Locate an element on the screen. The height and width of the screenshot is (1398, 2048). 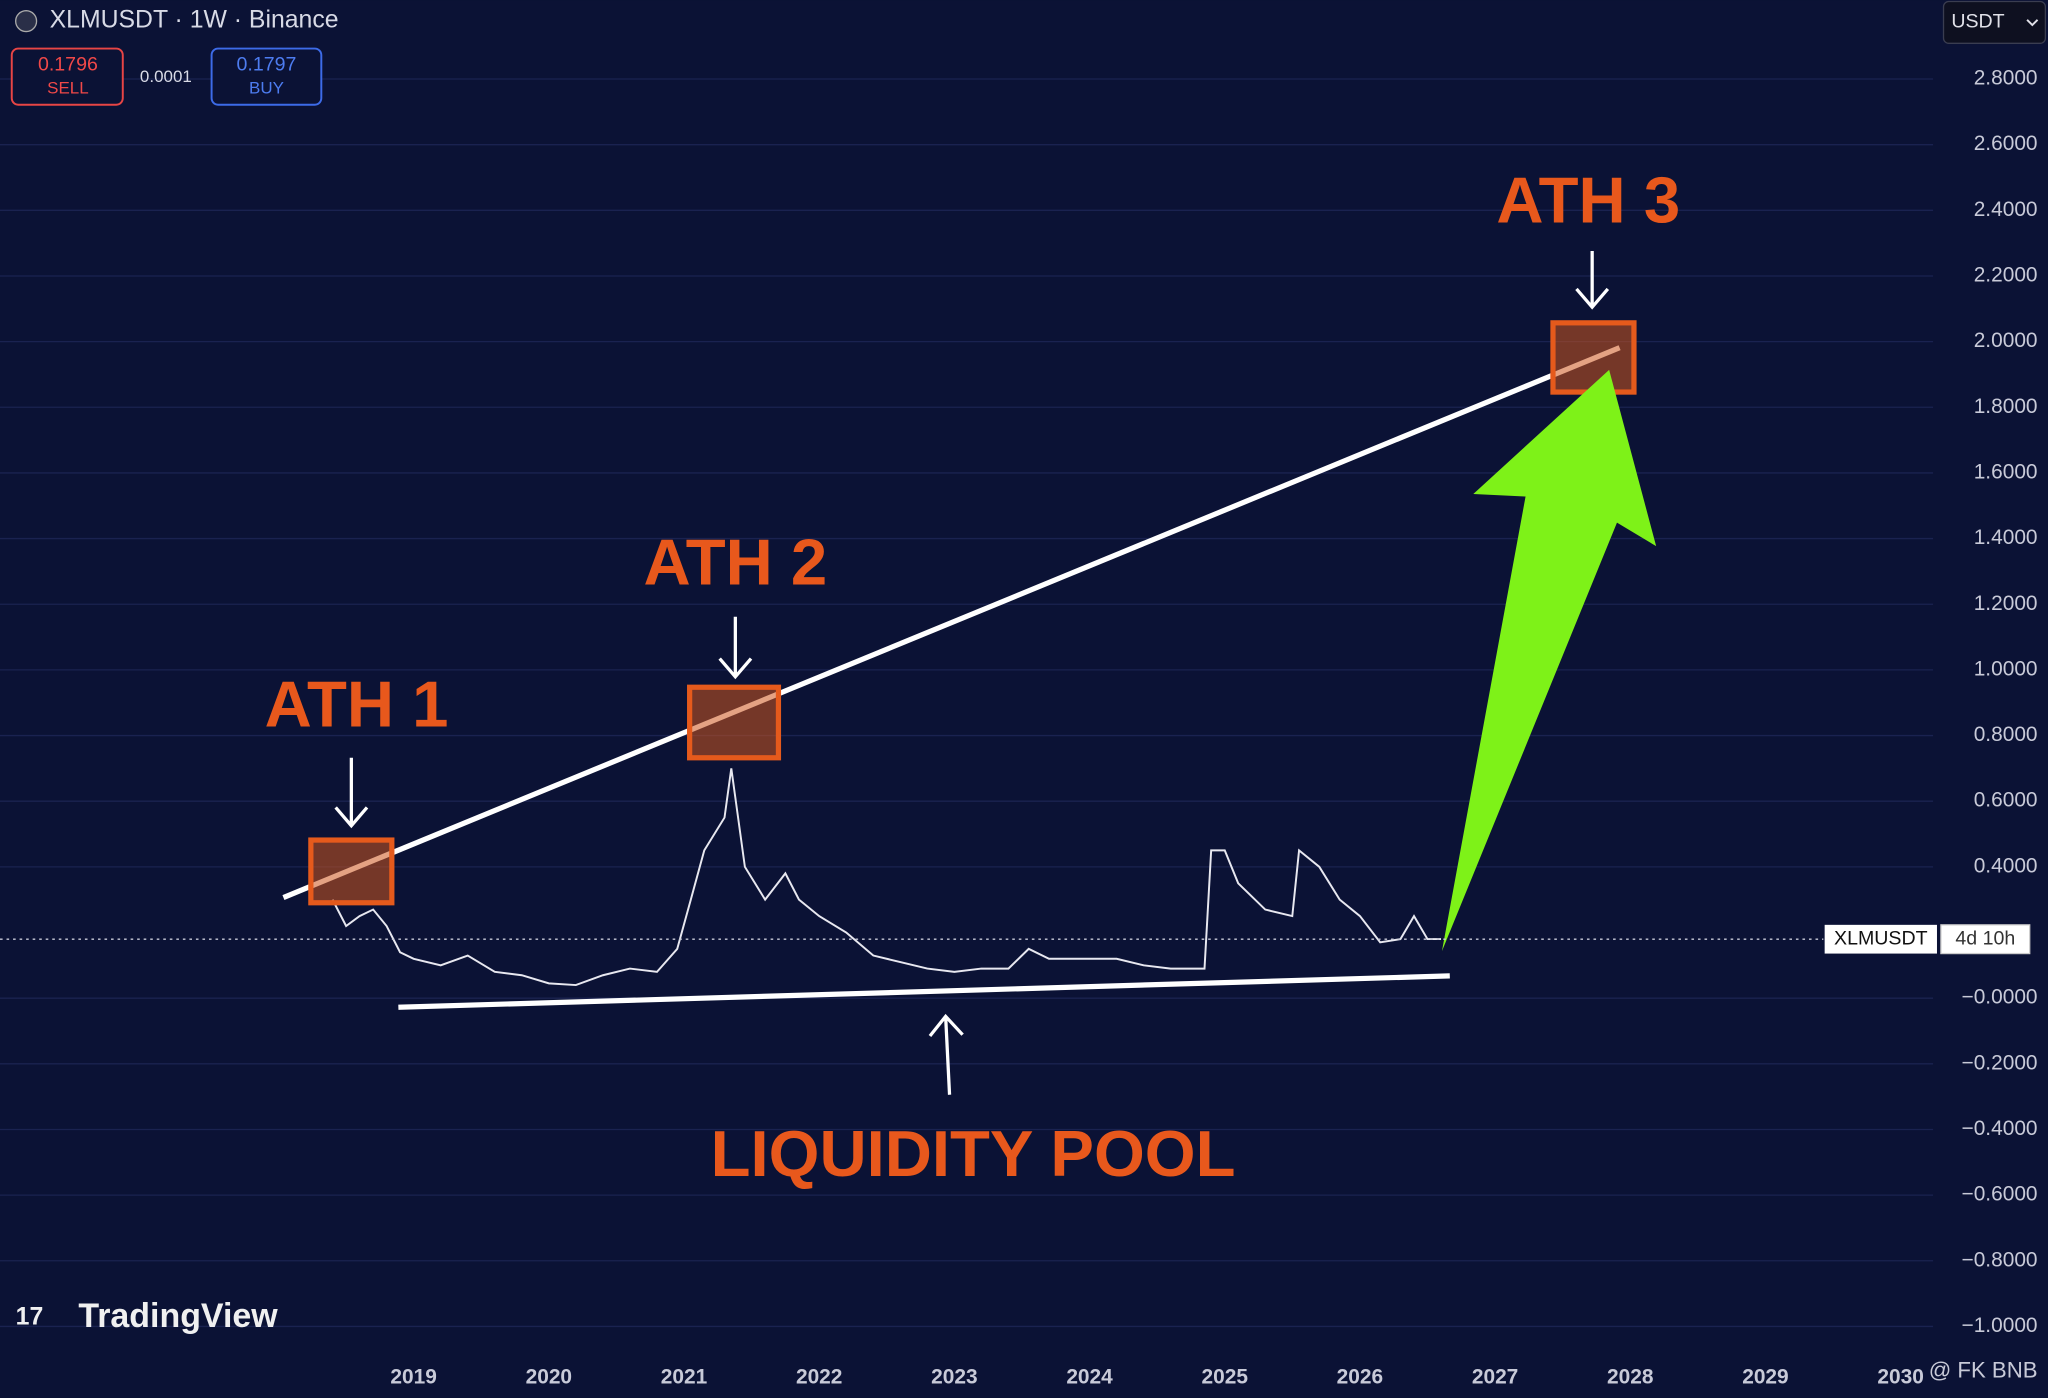
y-tick-label: 1.8000 is located at coordinates (2006, 406).